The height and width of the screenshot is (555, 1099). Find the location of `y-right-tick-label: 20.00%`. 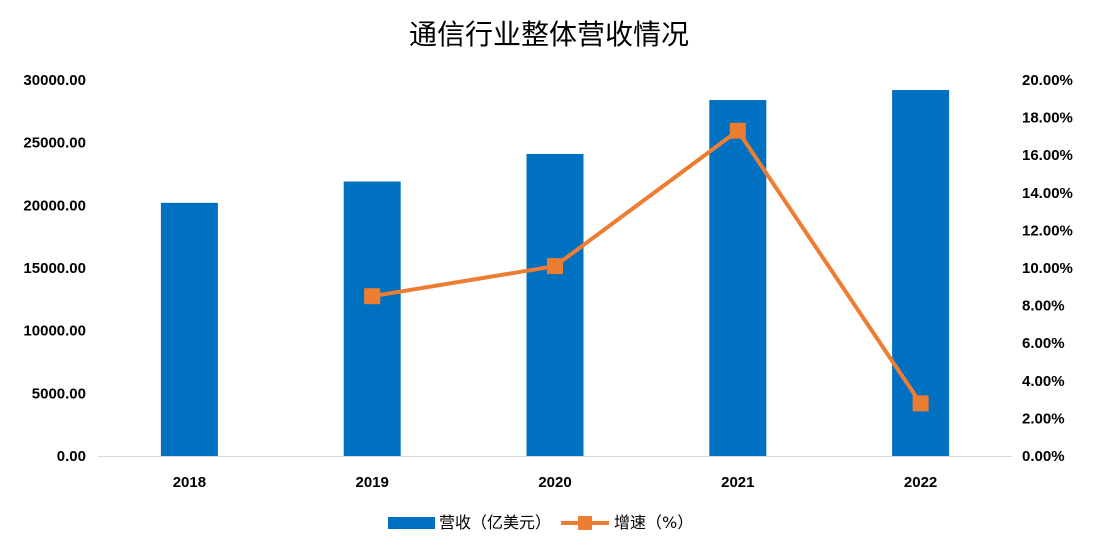

y-right-tick-label: 20.00% is located at coordinates (1047, 80).